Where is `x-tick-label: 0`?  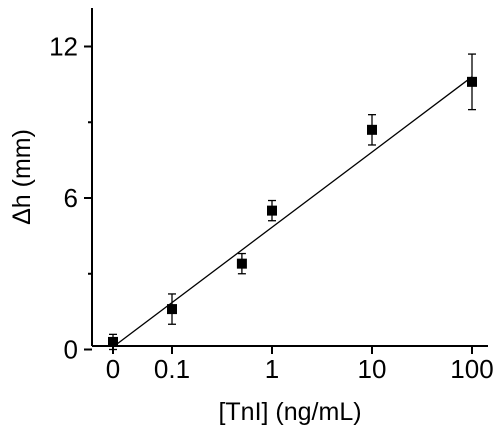
x-tick-label: 0 is located at coordinates (113, 369).